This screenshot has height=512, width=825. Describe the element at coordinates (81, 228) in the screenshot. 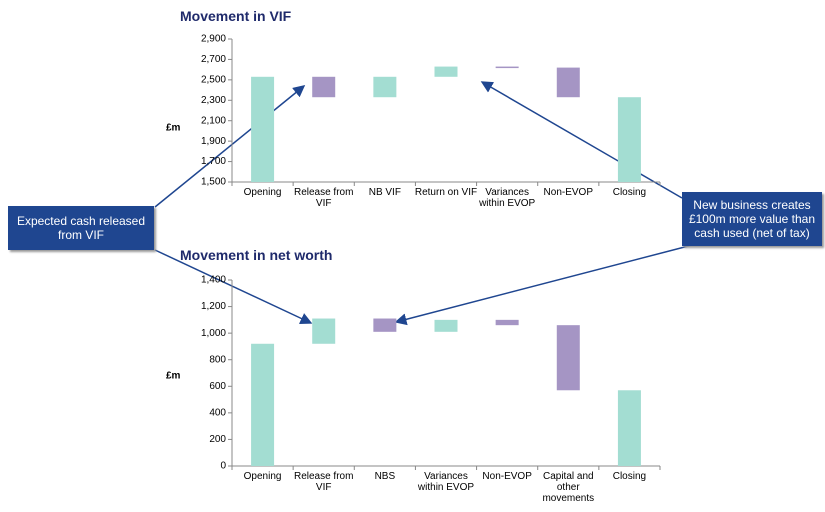

I see `annotation: Expected cash released from VIF` at that location.